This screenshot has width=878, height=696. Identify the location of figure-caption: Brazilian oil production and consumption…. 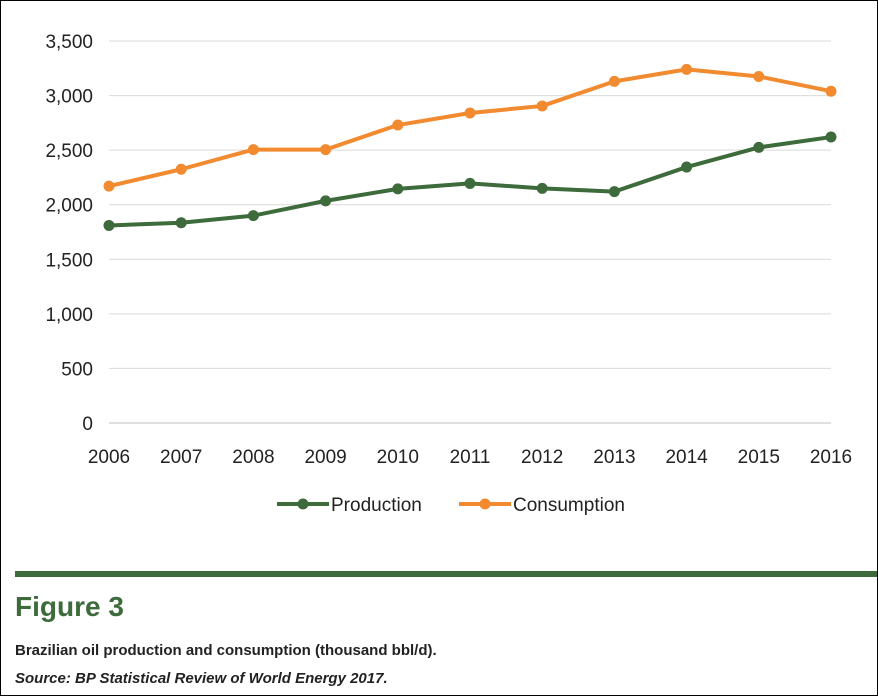
(226, 650).